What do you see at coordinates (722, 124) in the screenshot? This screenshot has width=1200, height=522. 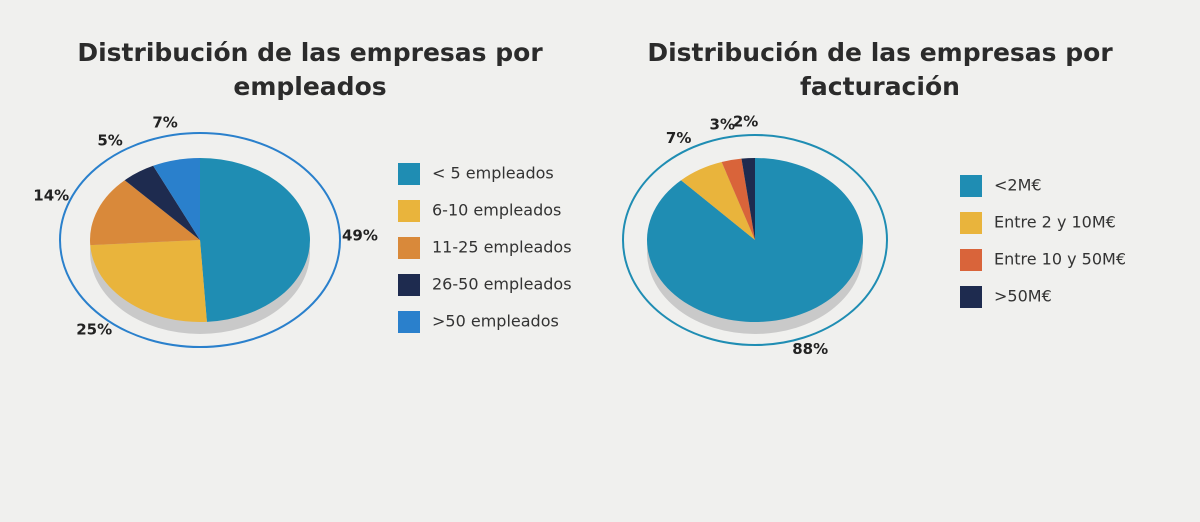 I see `value-label: 3%` at bounding box center [722, 124].